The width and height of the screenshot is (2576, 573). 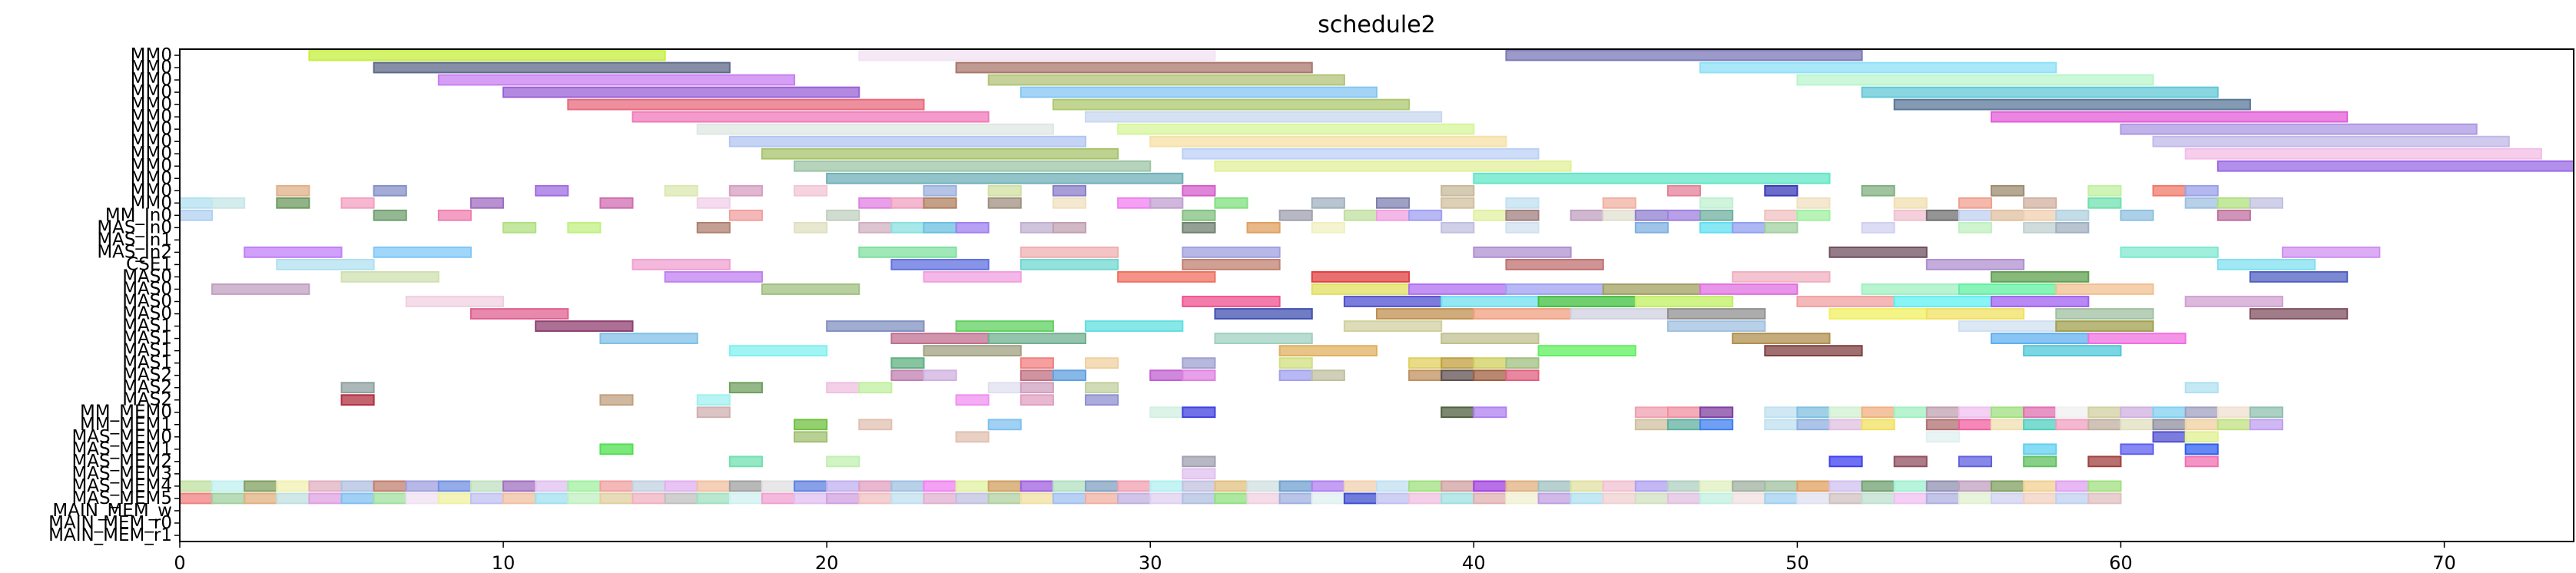 What do you see at coordinates (1315, 557) in the screenshot?
I see `x-axis: 0 10 20 30 40 50 60 70` at bounding box center [1315, 557].